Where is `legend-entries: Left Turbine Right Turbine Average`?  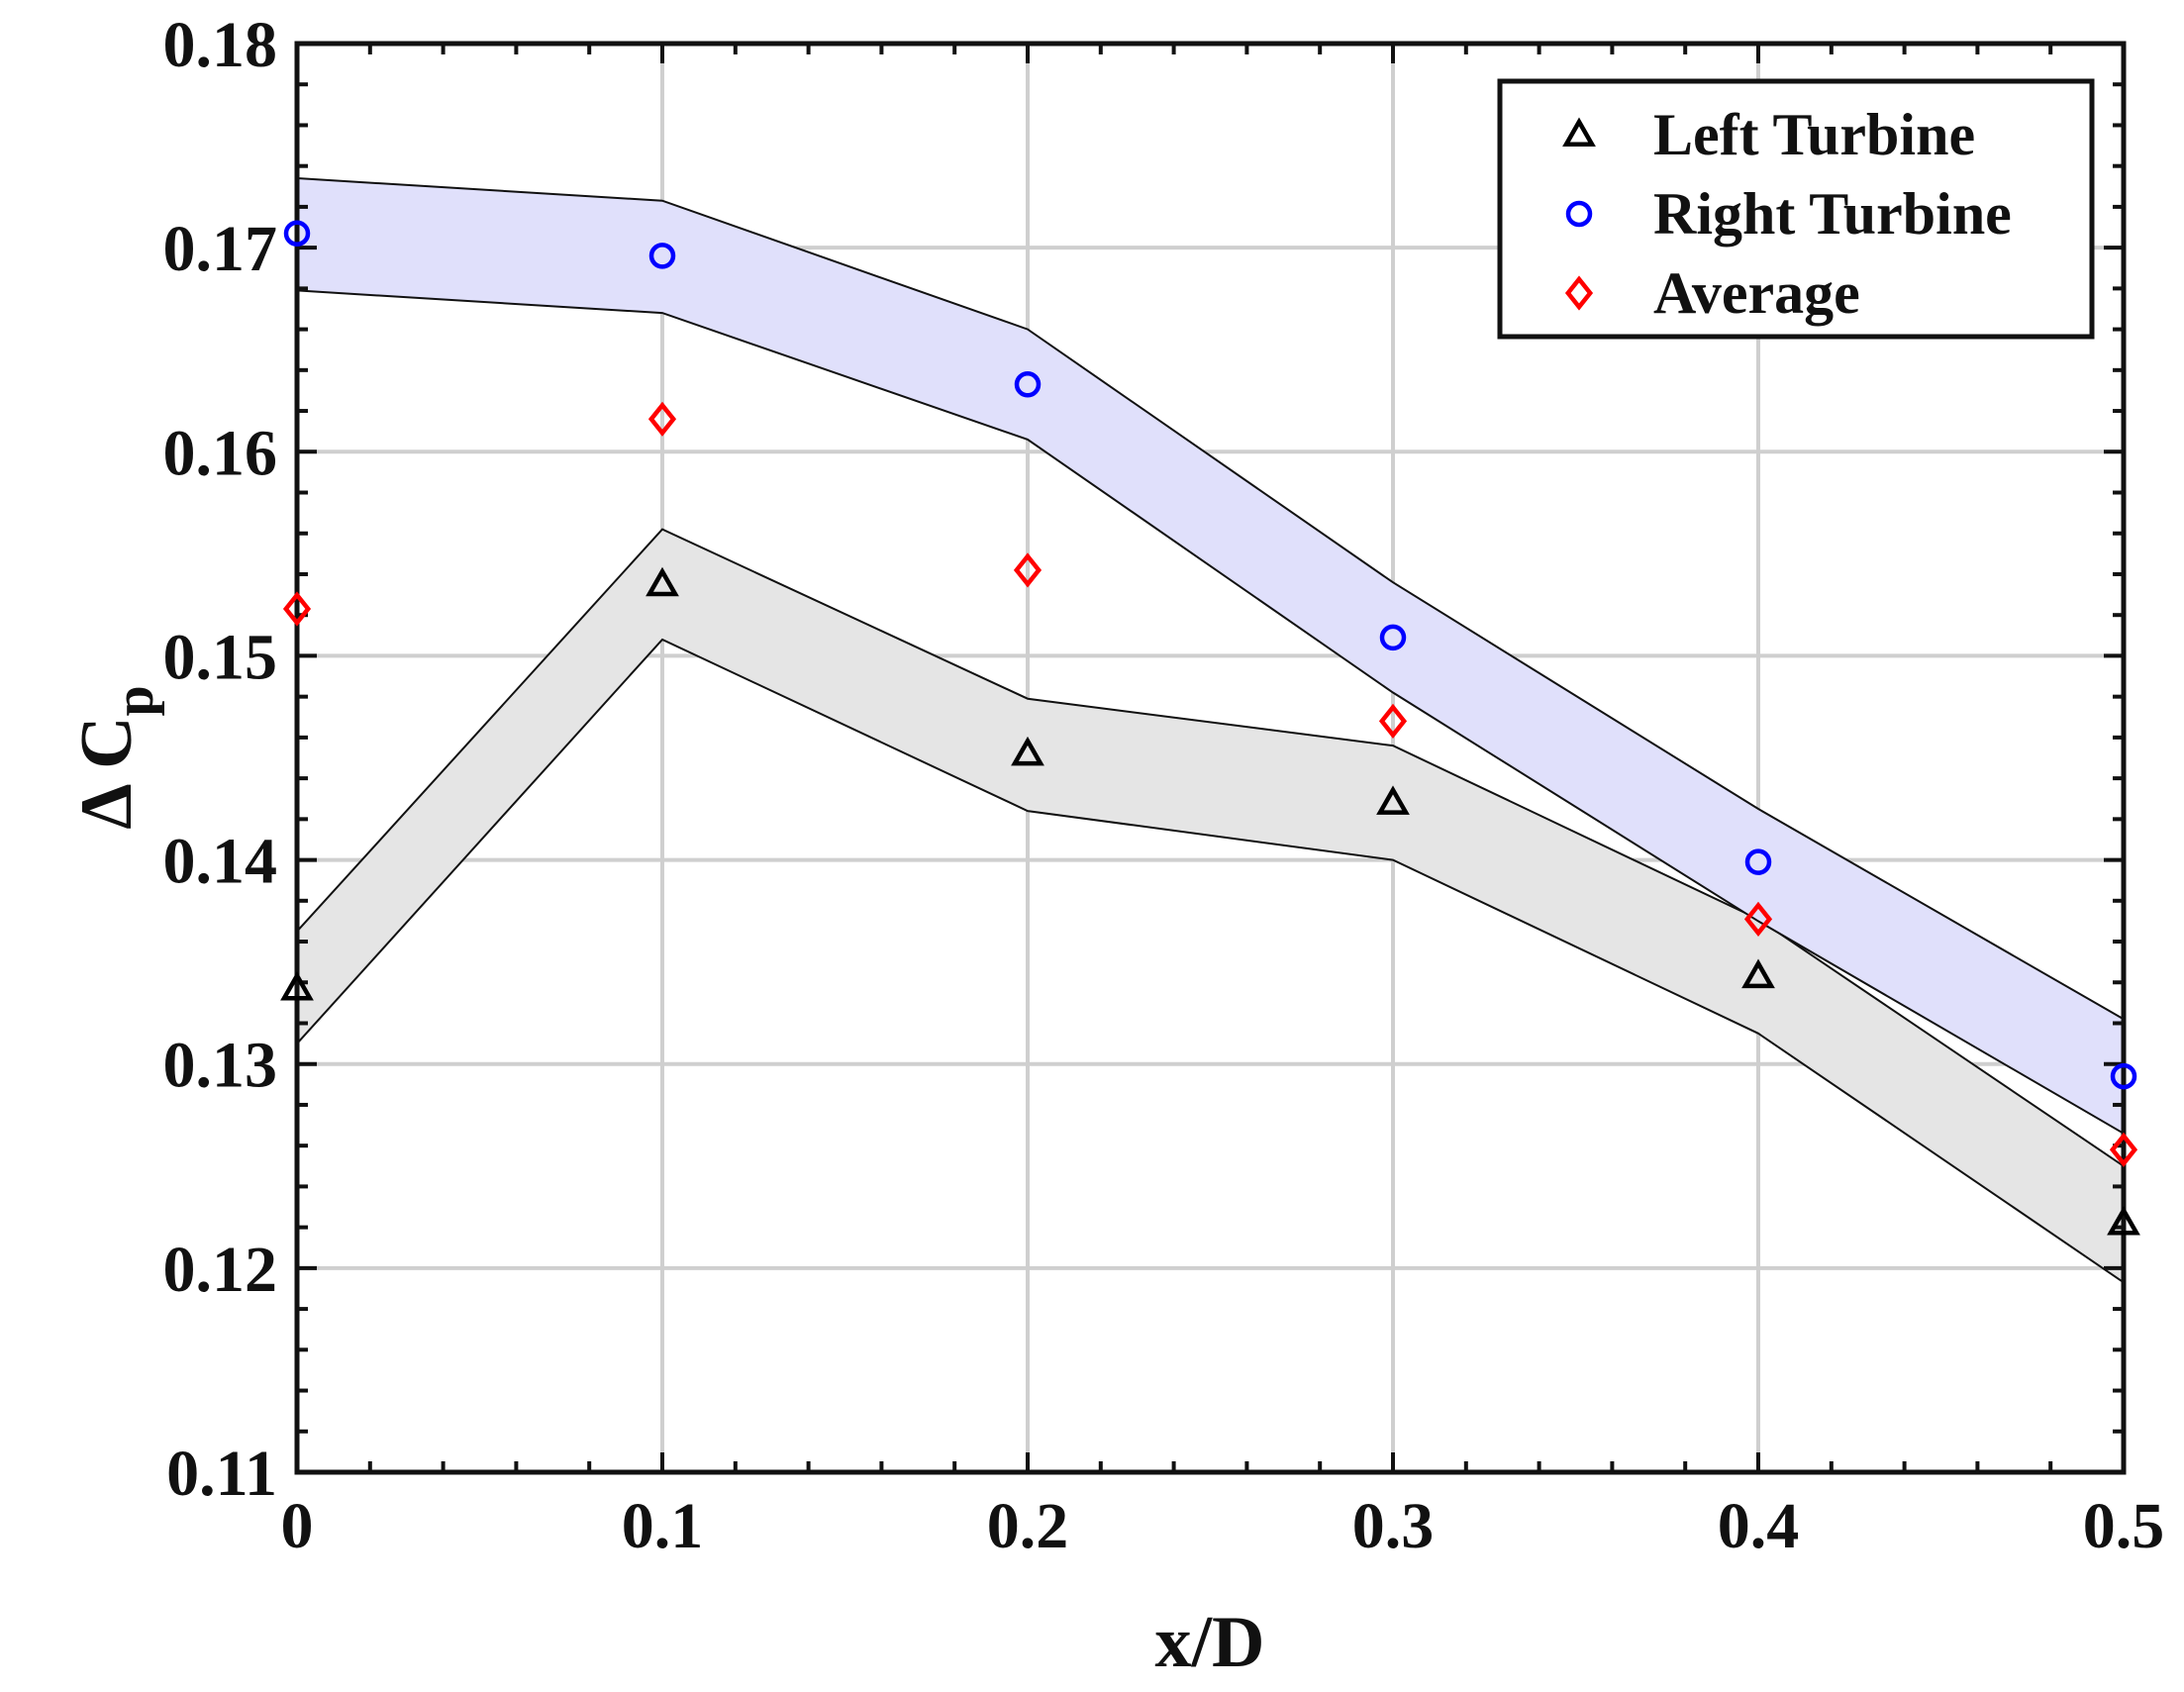
legend-entries: Left Turbine Right Turbine Average is located at coordinates (1787, 214).